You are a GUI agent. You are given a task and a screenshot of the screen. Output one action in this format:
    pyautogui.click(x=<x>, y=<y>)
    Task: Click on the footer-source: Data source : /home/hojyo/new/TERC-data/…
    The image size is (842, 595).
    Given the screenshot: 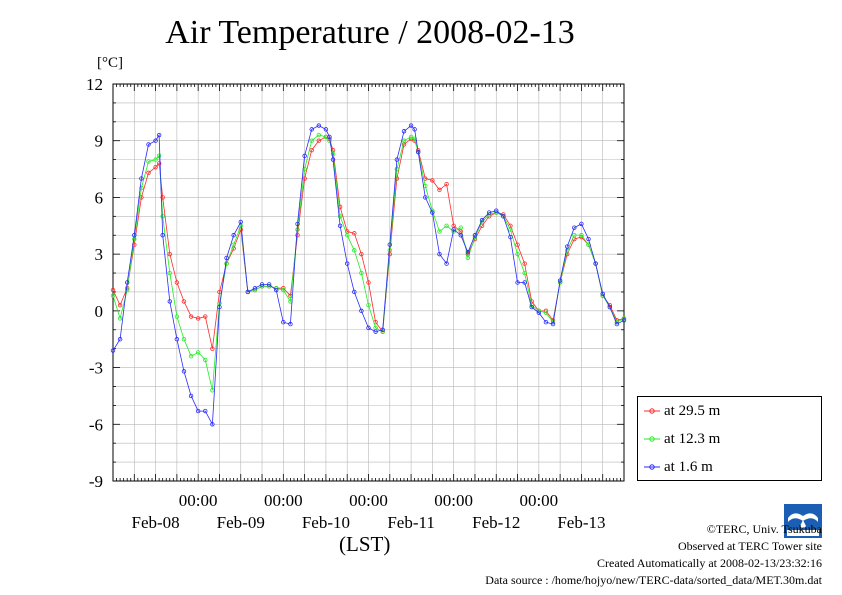 What is the action you would take?
    pyautogui.click(x=653, y=580)
    